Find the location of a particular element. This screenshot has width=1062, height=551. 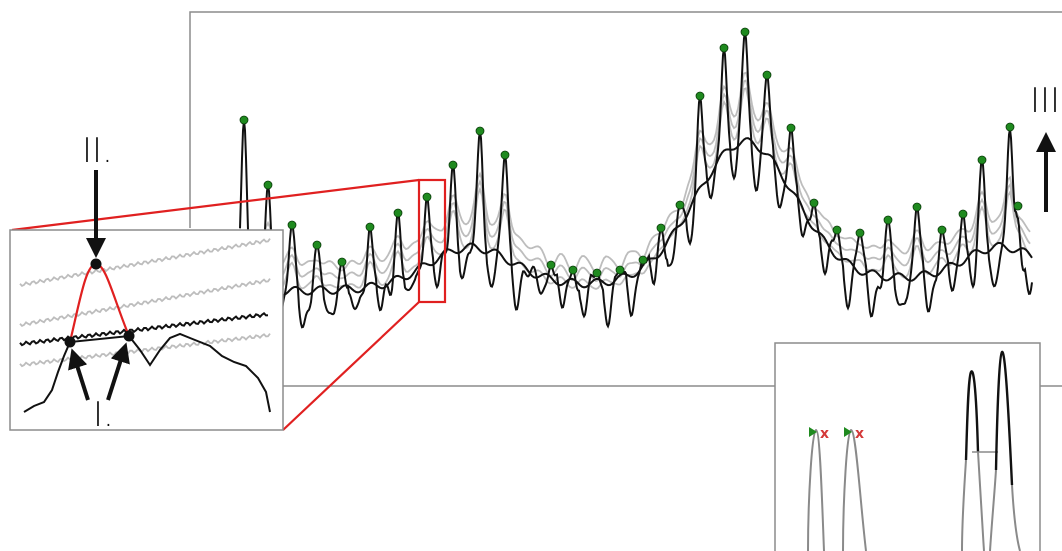

trim-panel: x x is located at coordinates (907, 446).